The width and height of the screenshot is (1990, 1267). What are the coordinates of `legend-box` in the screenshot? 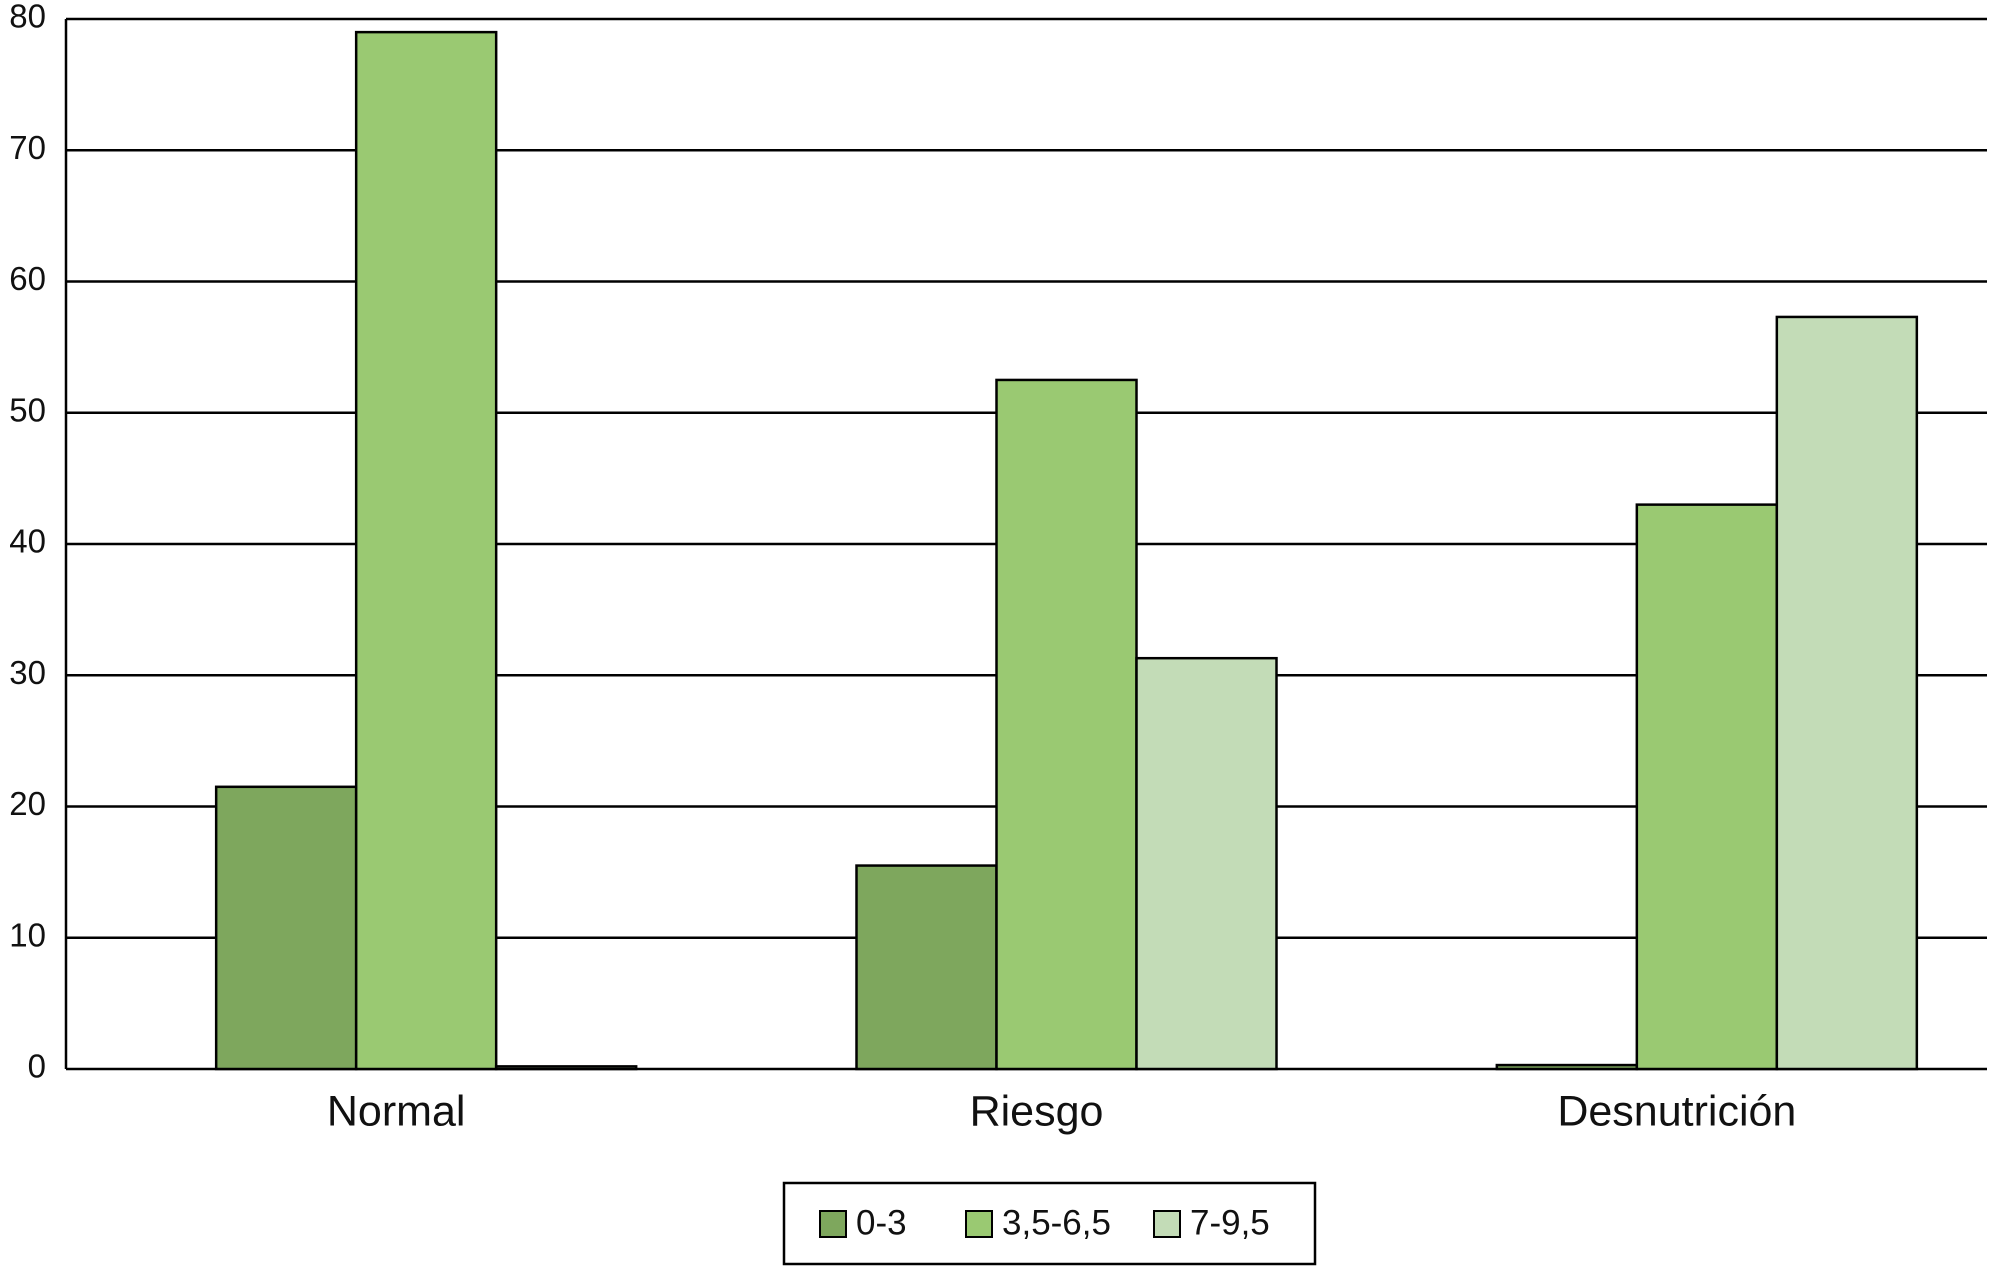 It's located at (1049, 1223).